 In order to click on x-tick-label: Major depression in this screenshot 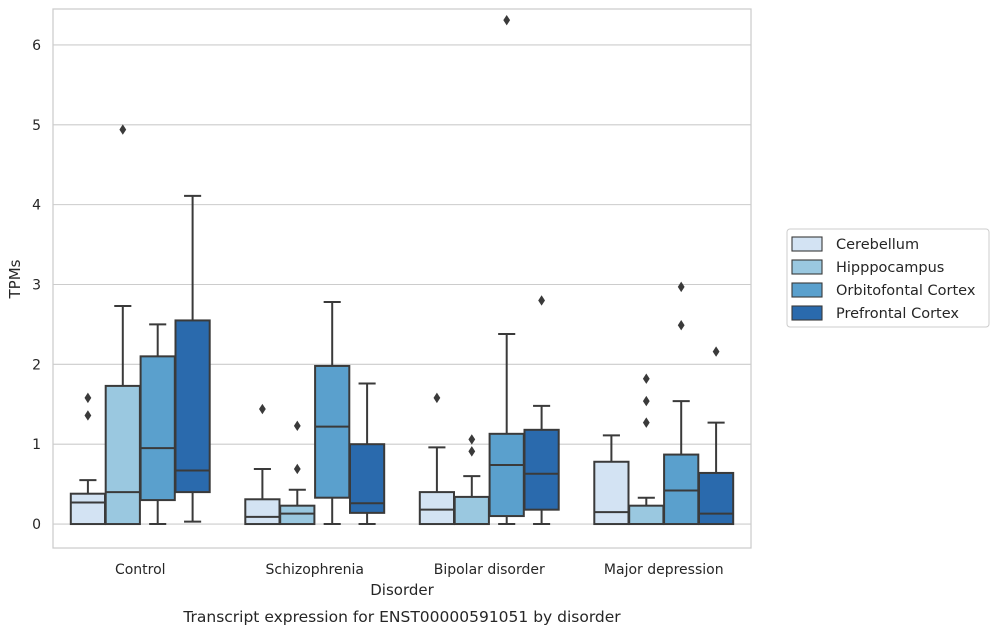, I will do `click(664, 570)`.